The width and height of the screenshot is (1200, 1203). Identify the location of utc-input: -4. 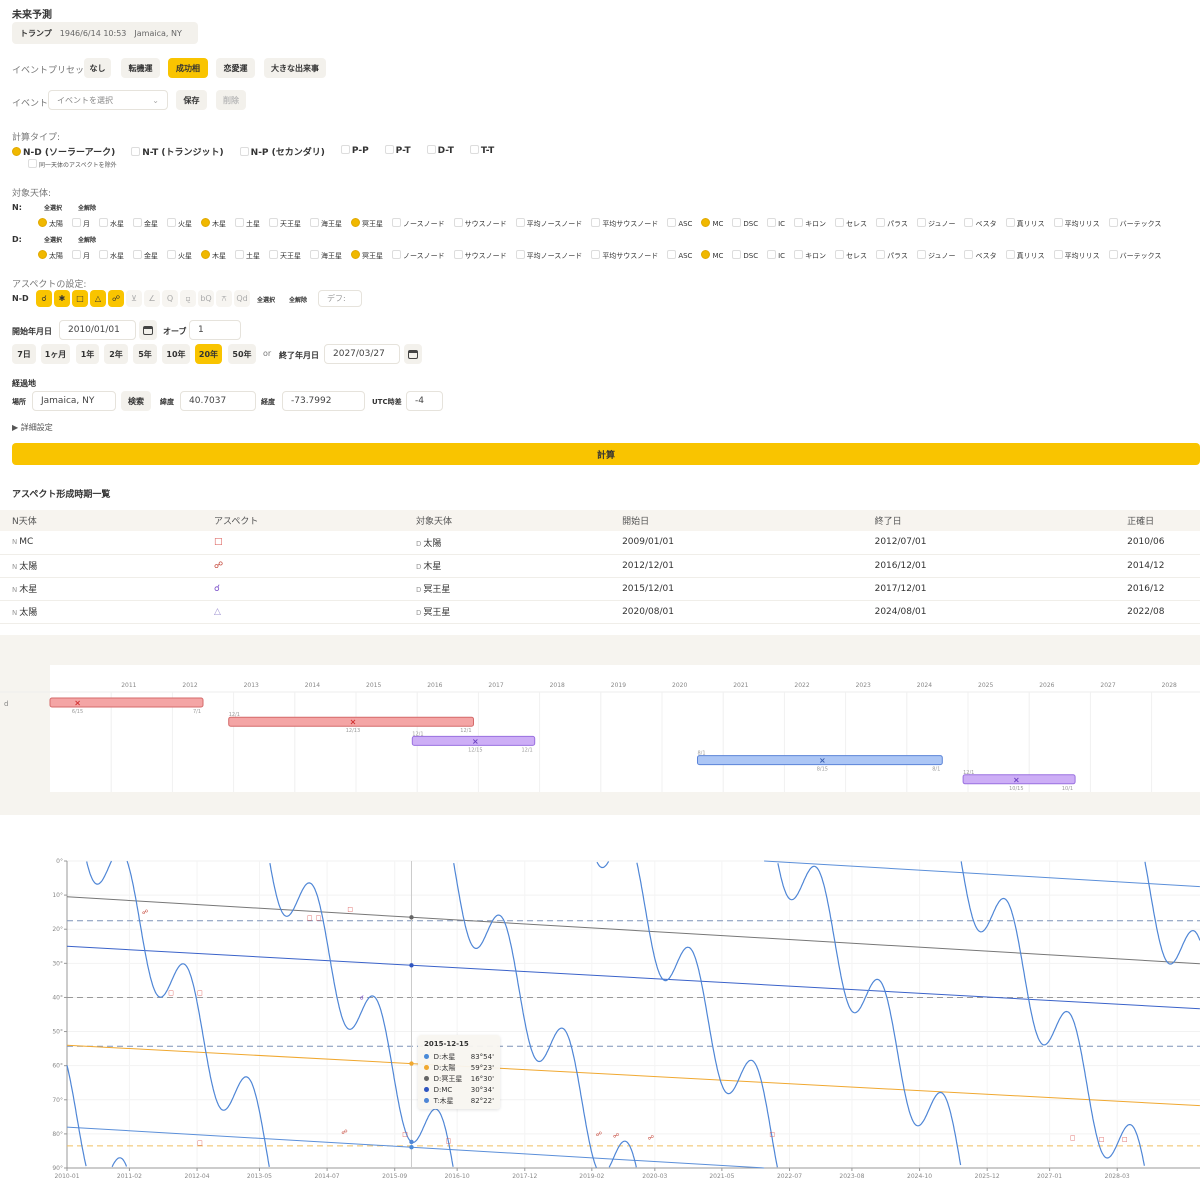
(424, 401).